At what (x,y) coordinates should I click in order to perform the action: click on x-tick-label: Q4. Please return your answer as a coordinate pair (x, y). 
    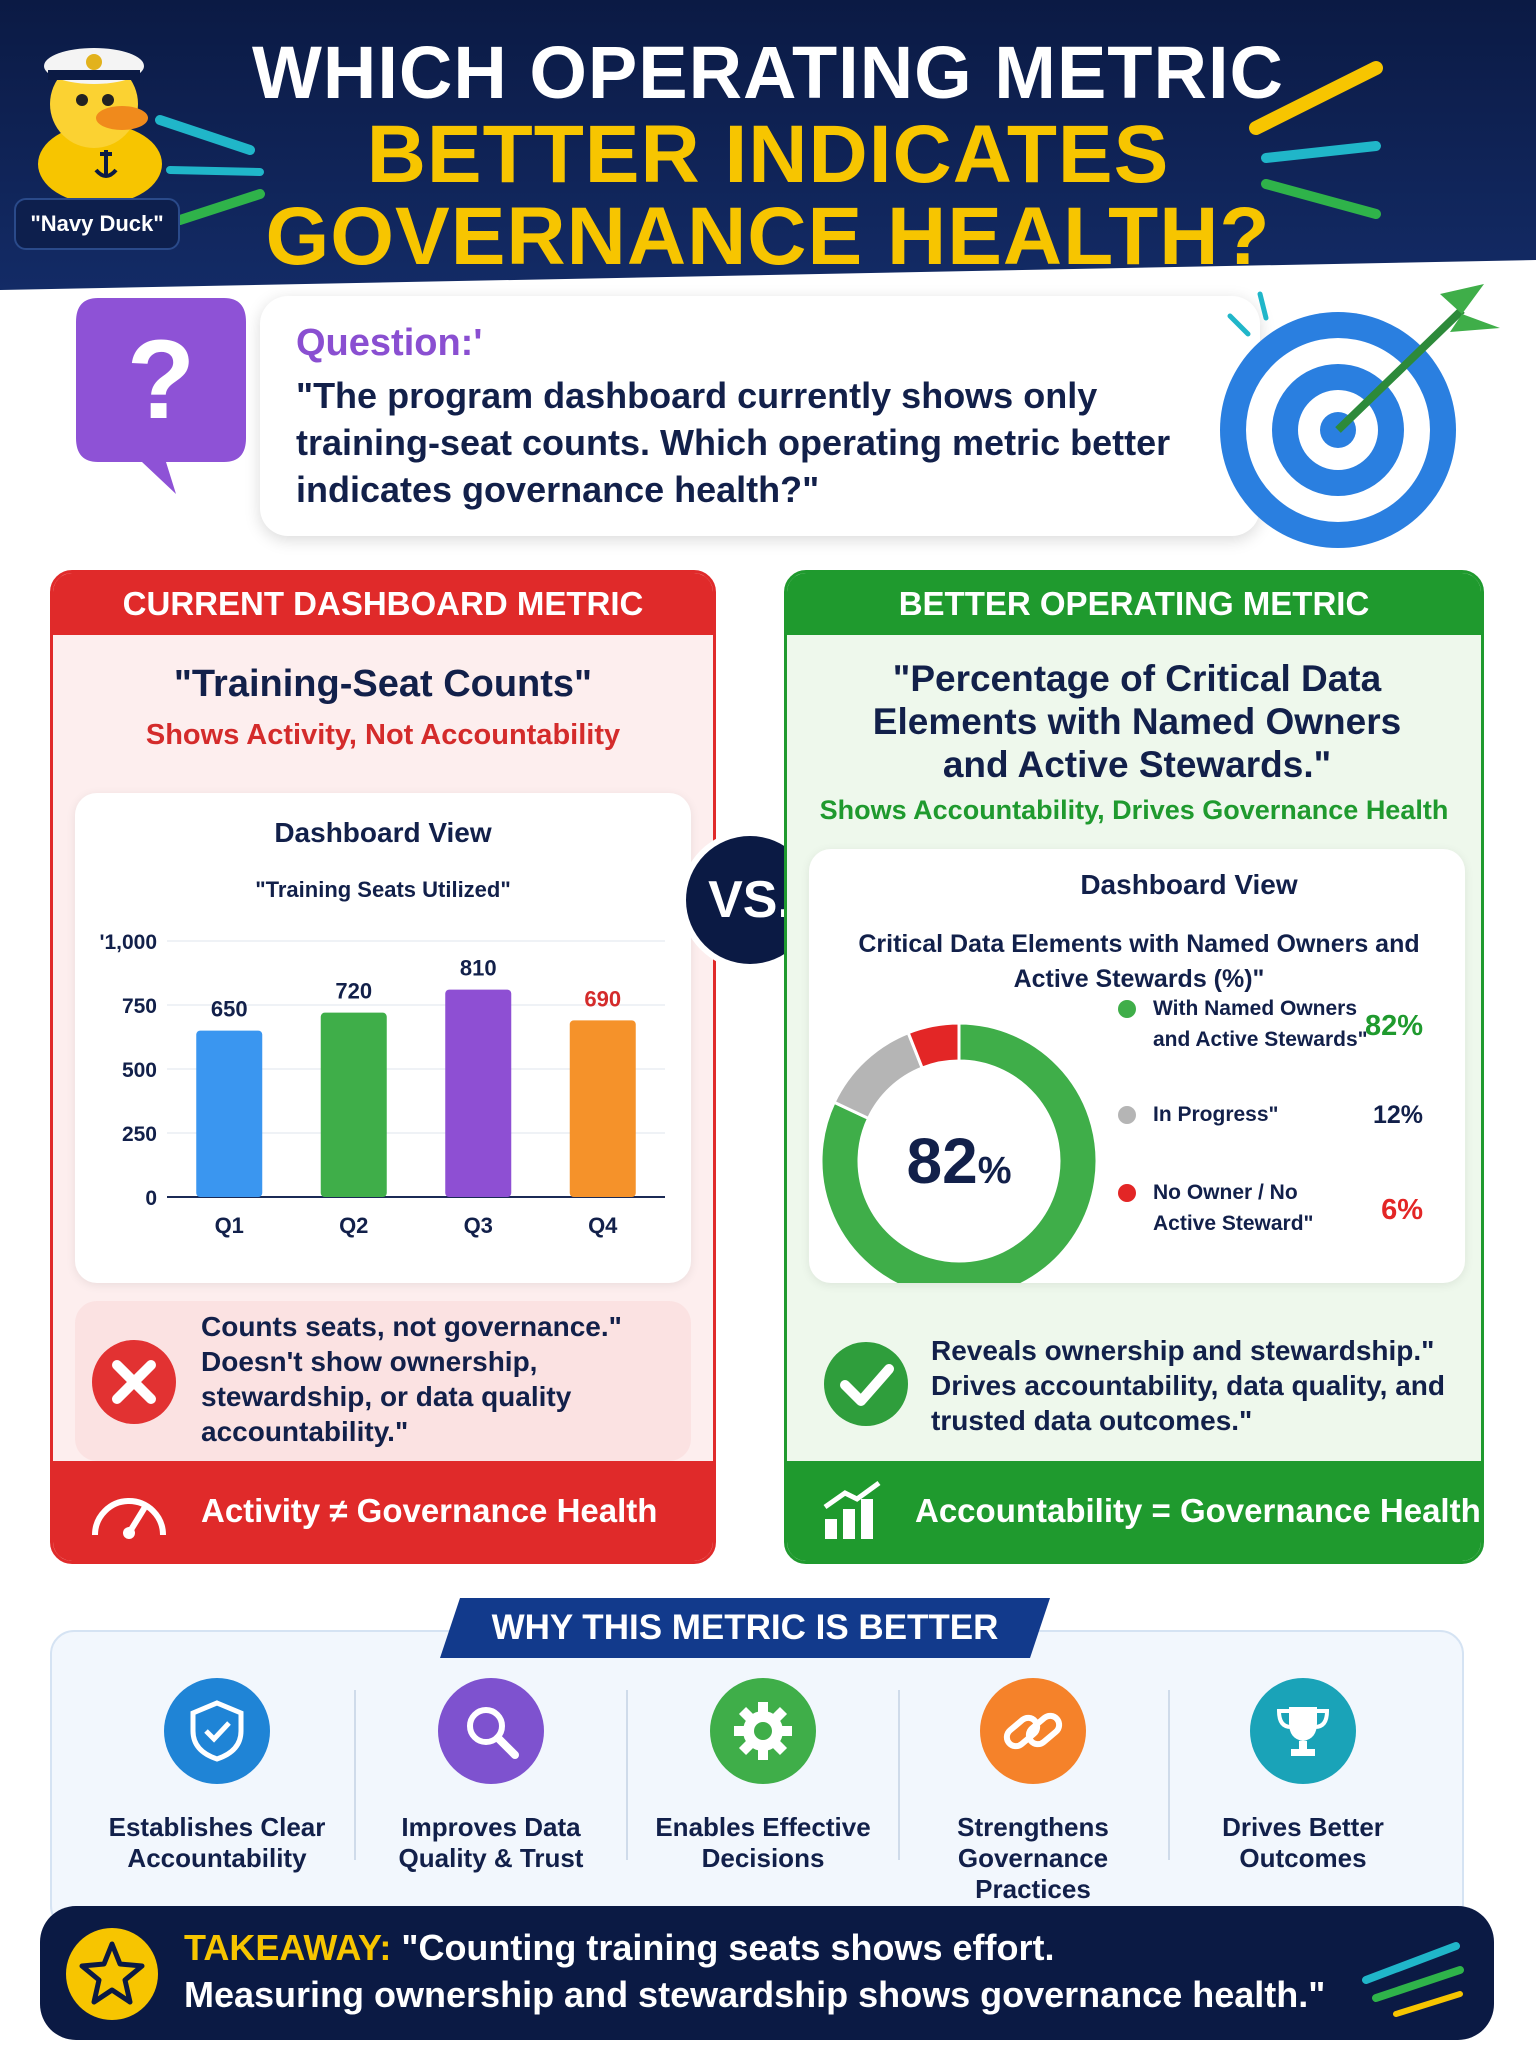
    Looking at the image, I should click on (603, 1225).